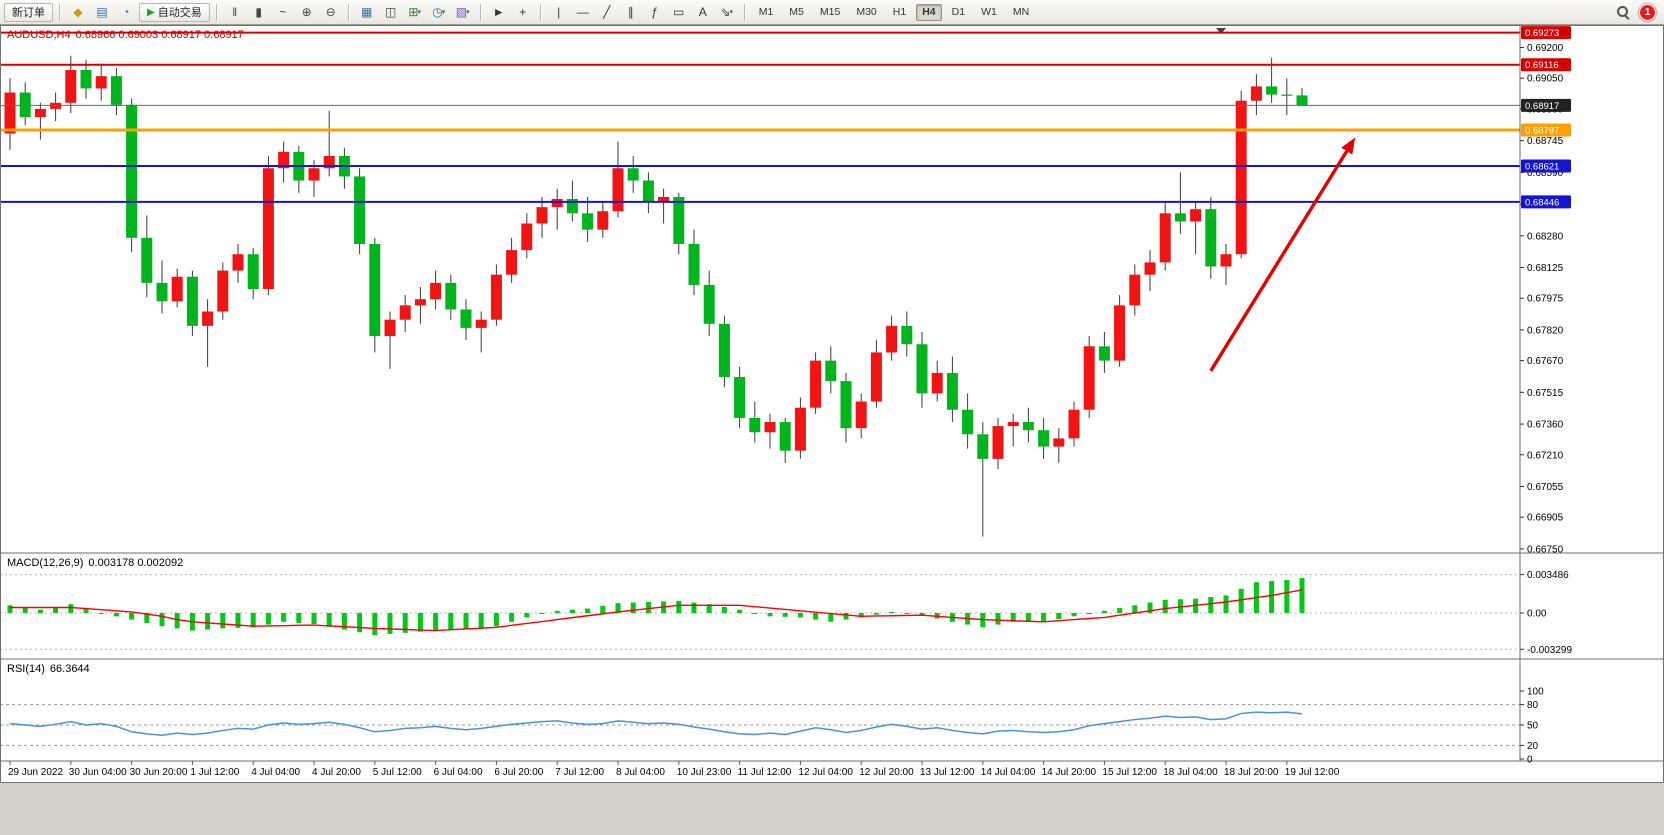  Describe the element at coordinates (1637, 12) in the screenshot. I see `toolbar-right: 1` at that location.